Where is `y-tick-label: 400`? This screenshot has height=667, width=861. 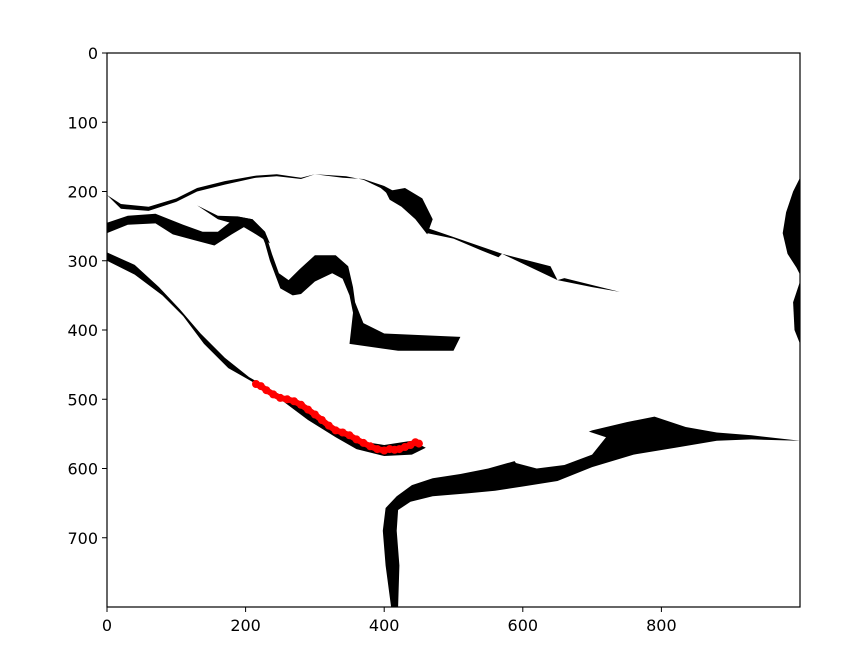
y-tick-label: 400 is located at coordinates (82, 330).